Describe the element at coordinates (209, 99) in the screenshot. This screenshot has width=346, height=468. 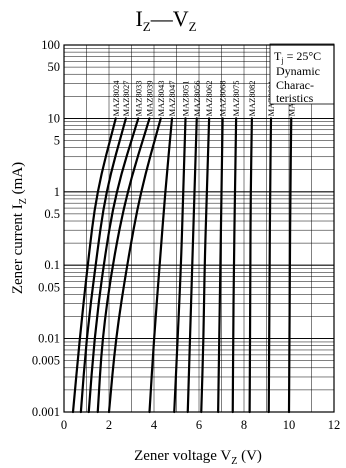
I see `curve-label: MAZ8062` at that location.